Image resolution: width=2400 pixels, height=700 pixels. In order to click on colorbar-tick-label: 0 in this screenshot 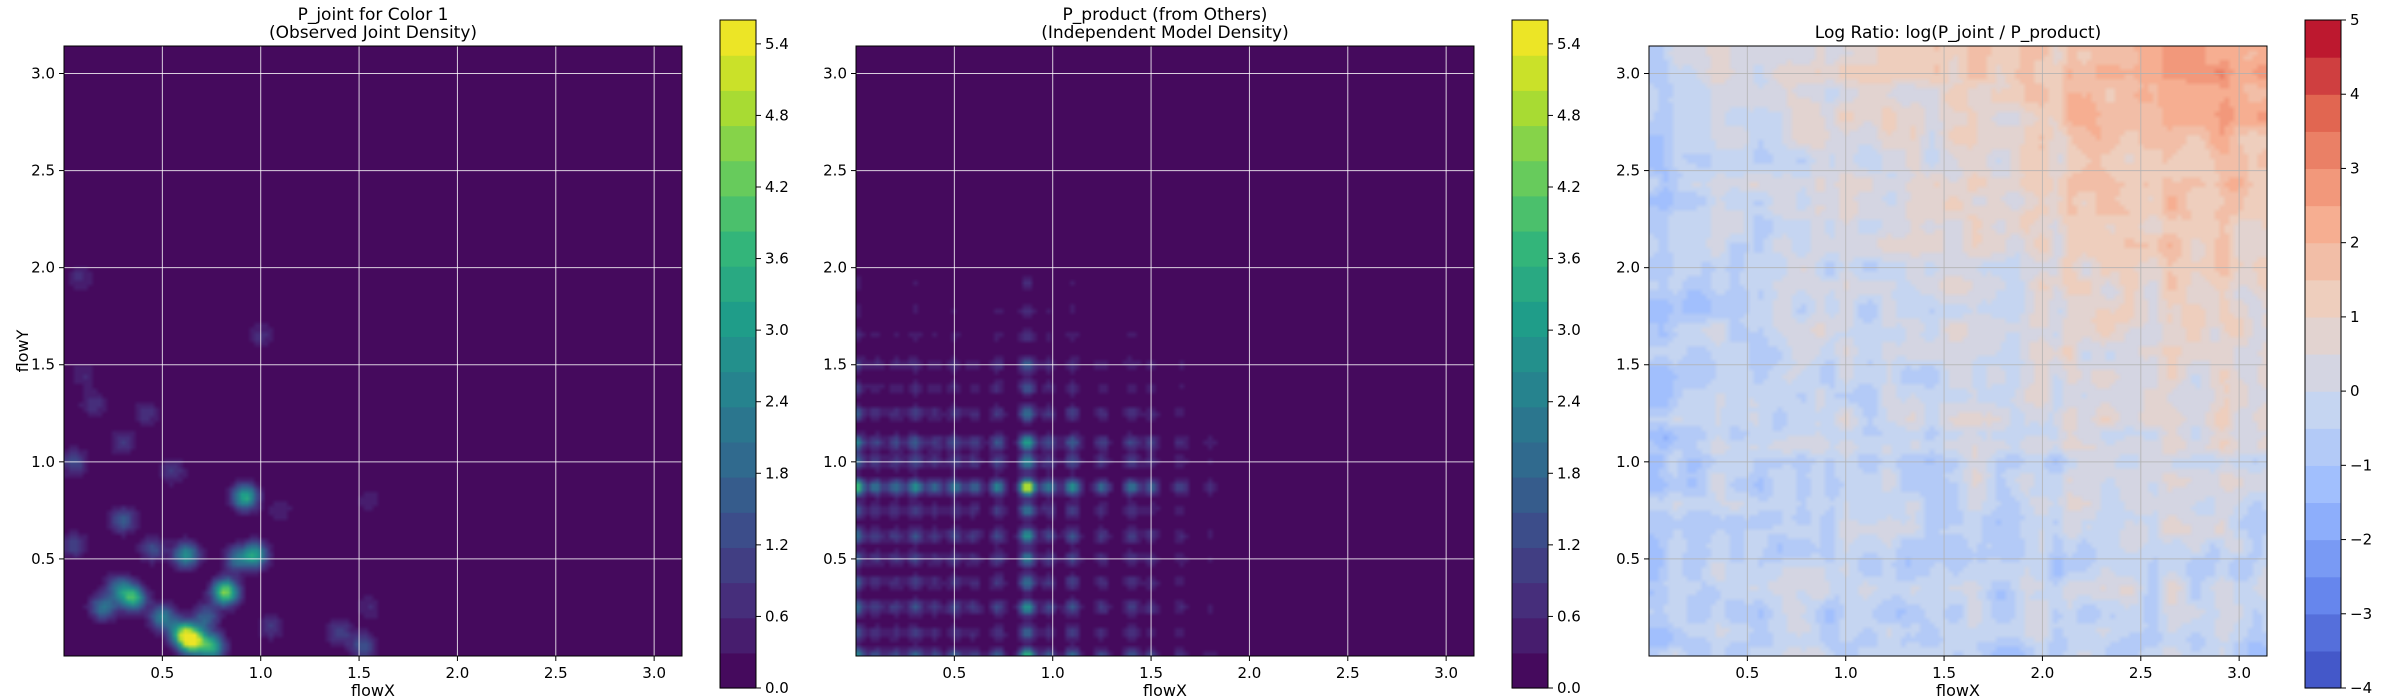, I will do `click(2355, 391)`.